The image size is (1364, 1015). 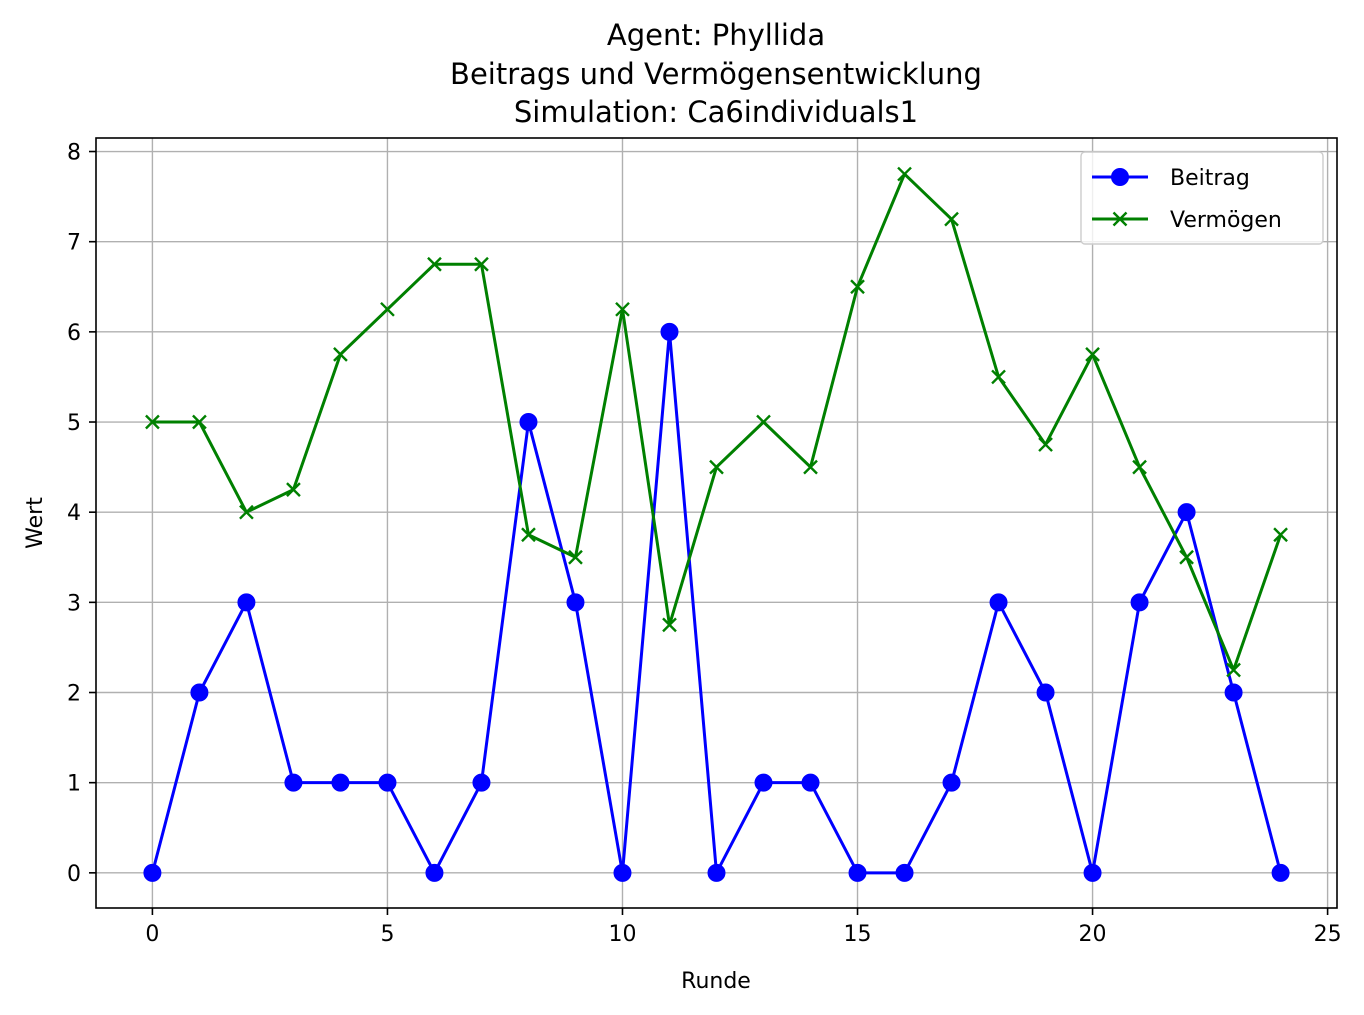 What do you see at coordinates (74, 243) in the screenshot?
I see `y-tick-label: 7` at bounding box center [74, 243].